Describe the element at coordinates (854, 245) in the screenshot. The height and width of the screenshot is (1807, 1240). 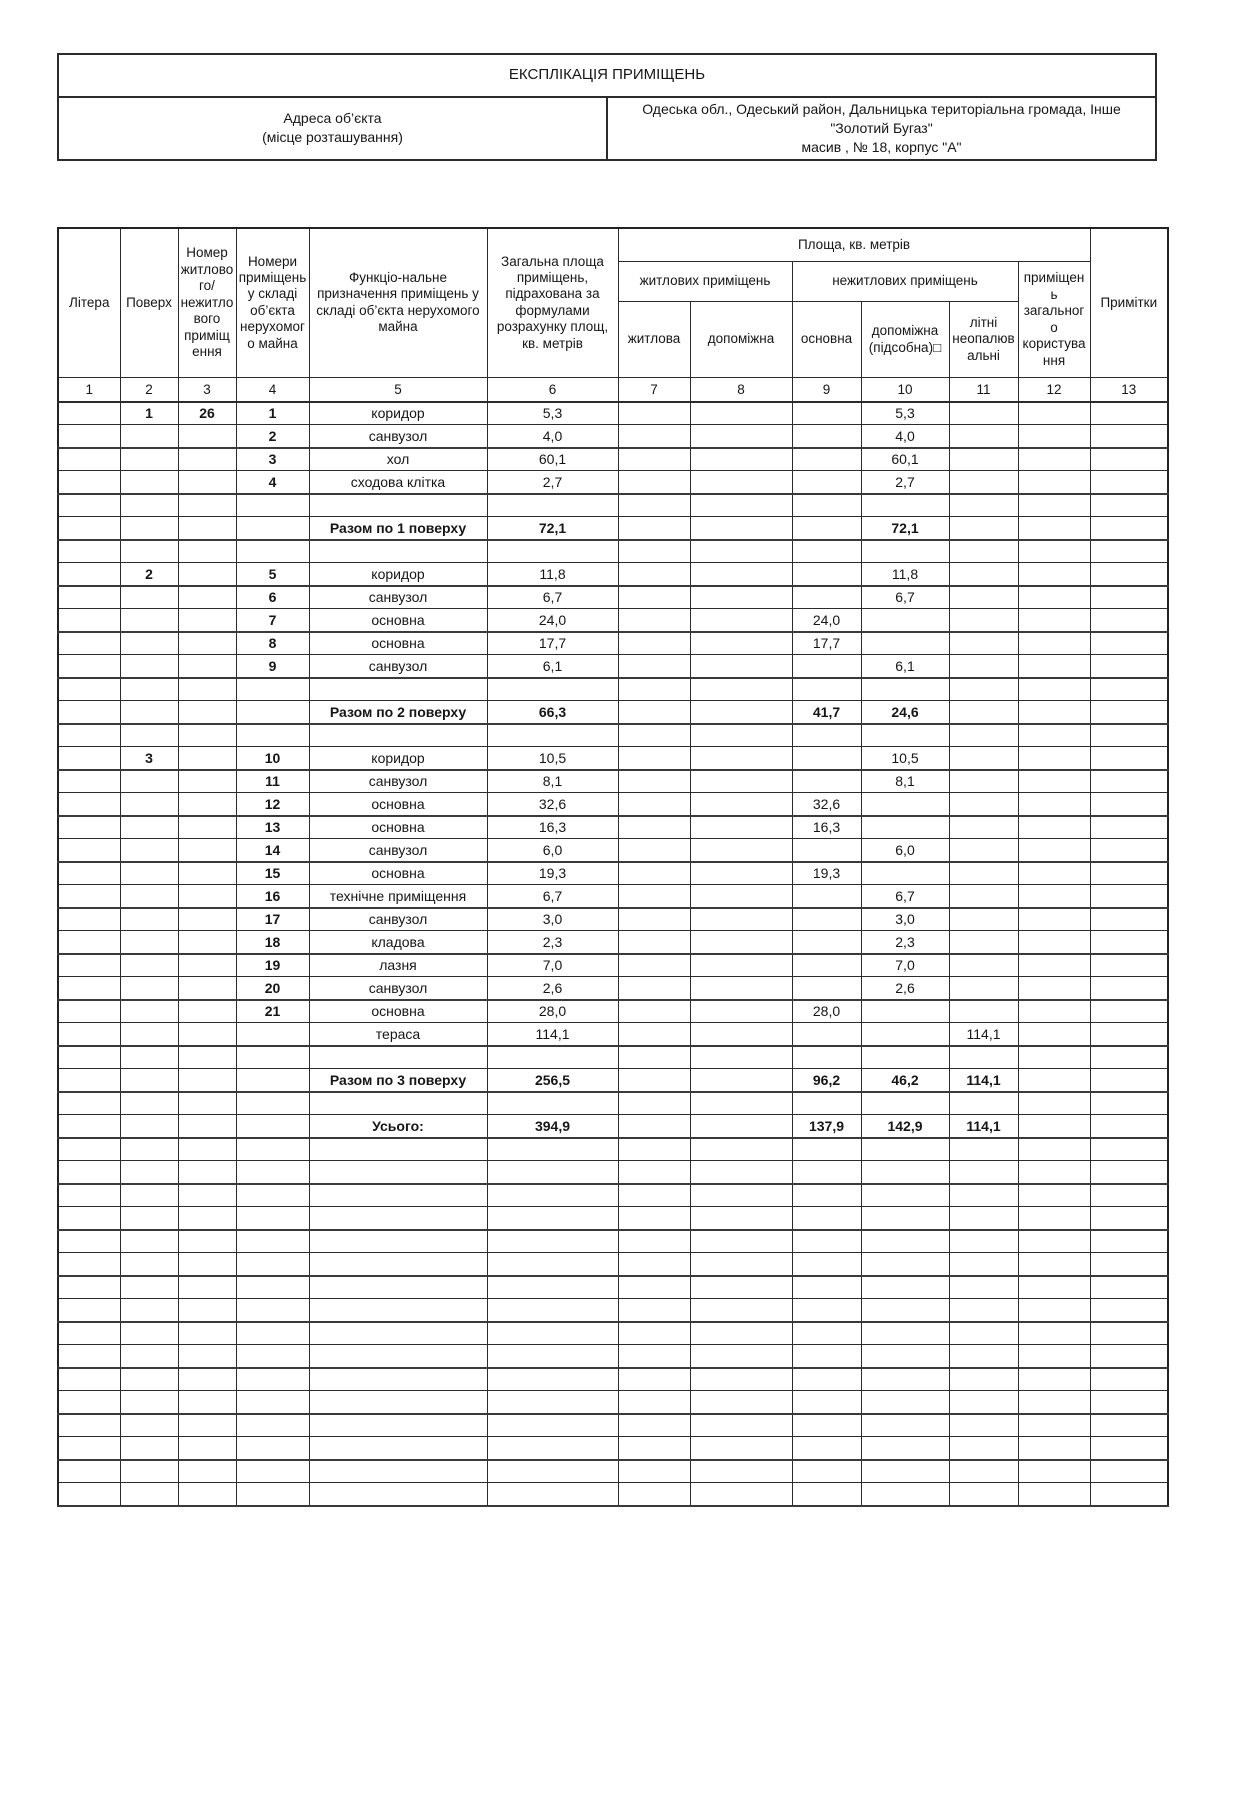
I see `col-header-area-group: Площа, кв. метрів` at that location.